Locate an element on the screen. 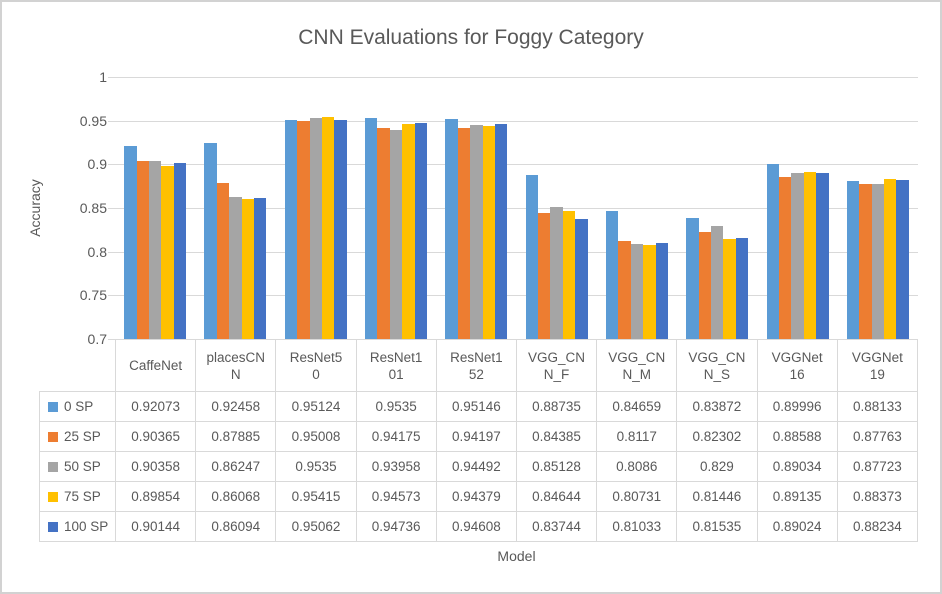 Image resolution: width=942 pixels, height=594 pixels. bar-group-VGGNet19 is located at coordinates (878, 208).